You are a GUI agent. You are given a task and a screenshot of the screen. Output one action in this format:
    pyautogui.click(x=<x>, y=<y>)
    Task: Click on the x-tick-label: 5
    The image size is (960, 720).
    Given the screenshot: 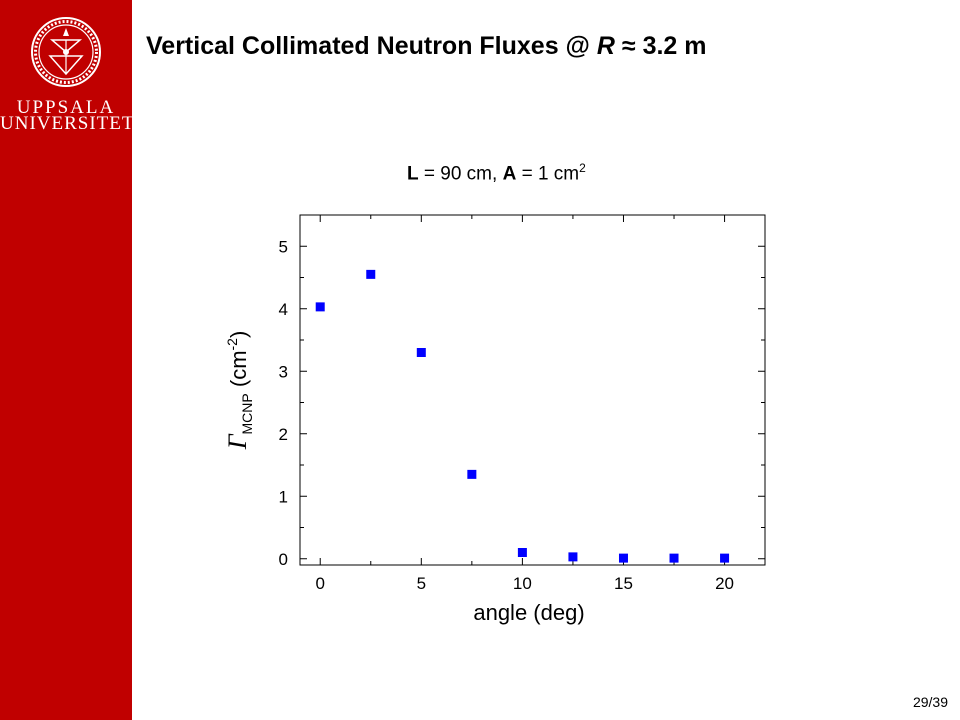 What is the action you would take?
    pyautogui.click(x=421, y=583)
    